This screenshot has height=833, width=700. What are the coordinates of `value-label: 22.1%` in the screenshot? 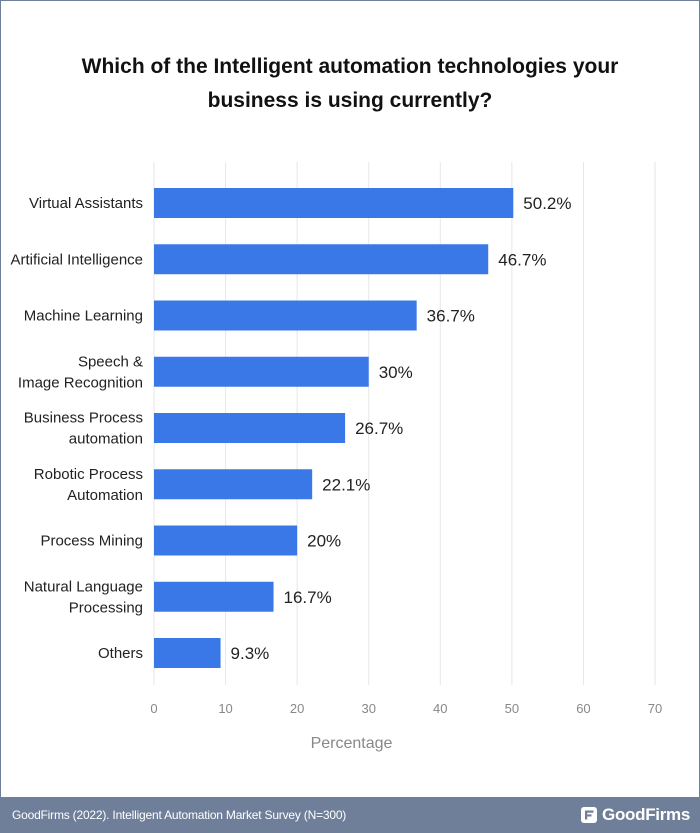 It's located at (346, 484).